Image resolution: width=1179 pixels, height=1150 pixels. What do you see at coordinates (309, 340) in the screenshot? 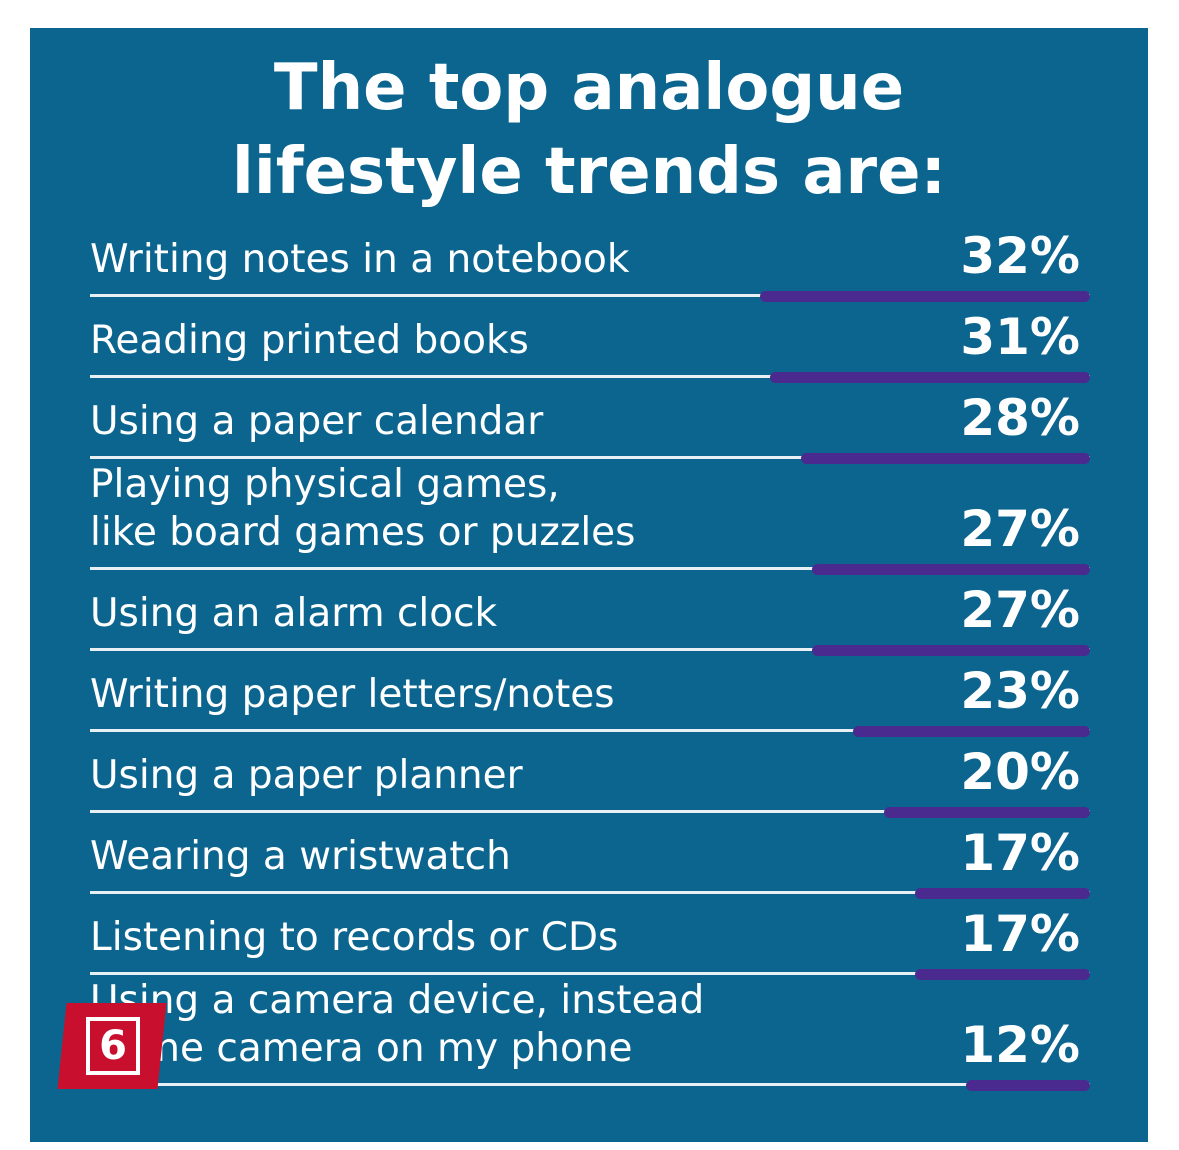
I see `category-label: Reading printed books` at bounding box center [309, 340].